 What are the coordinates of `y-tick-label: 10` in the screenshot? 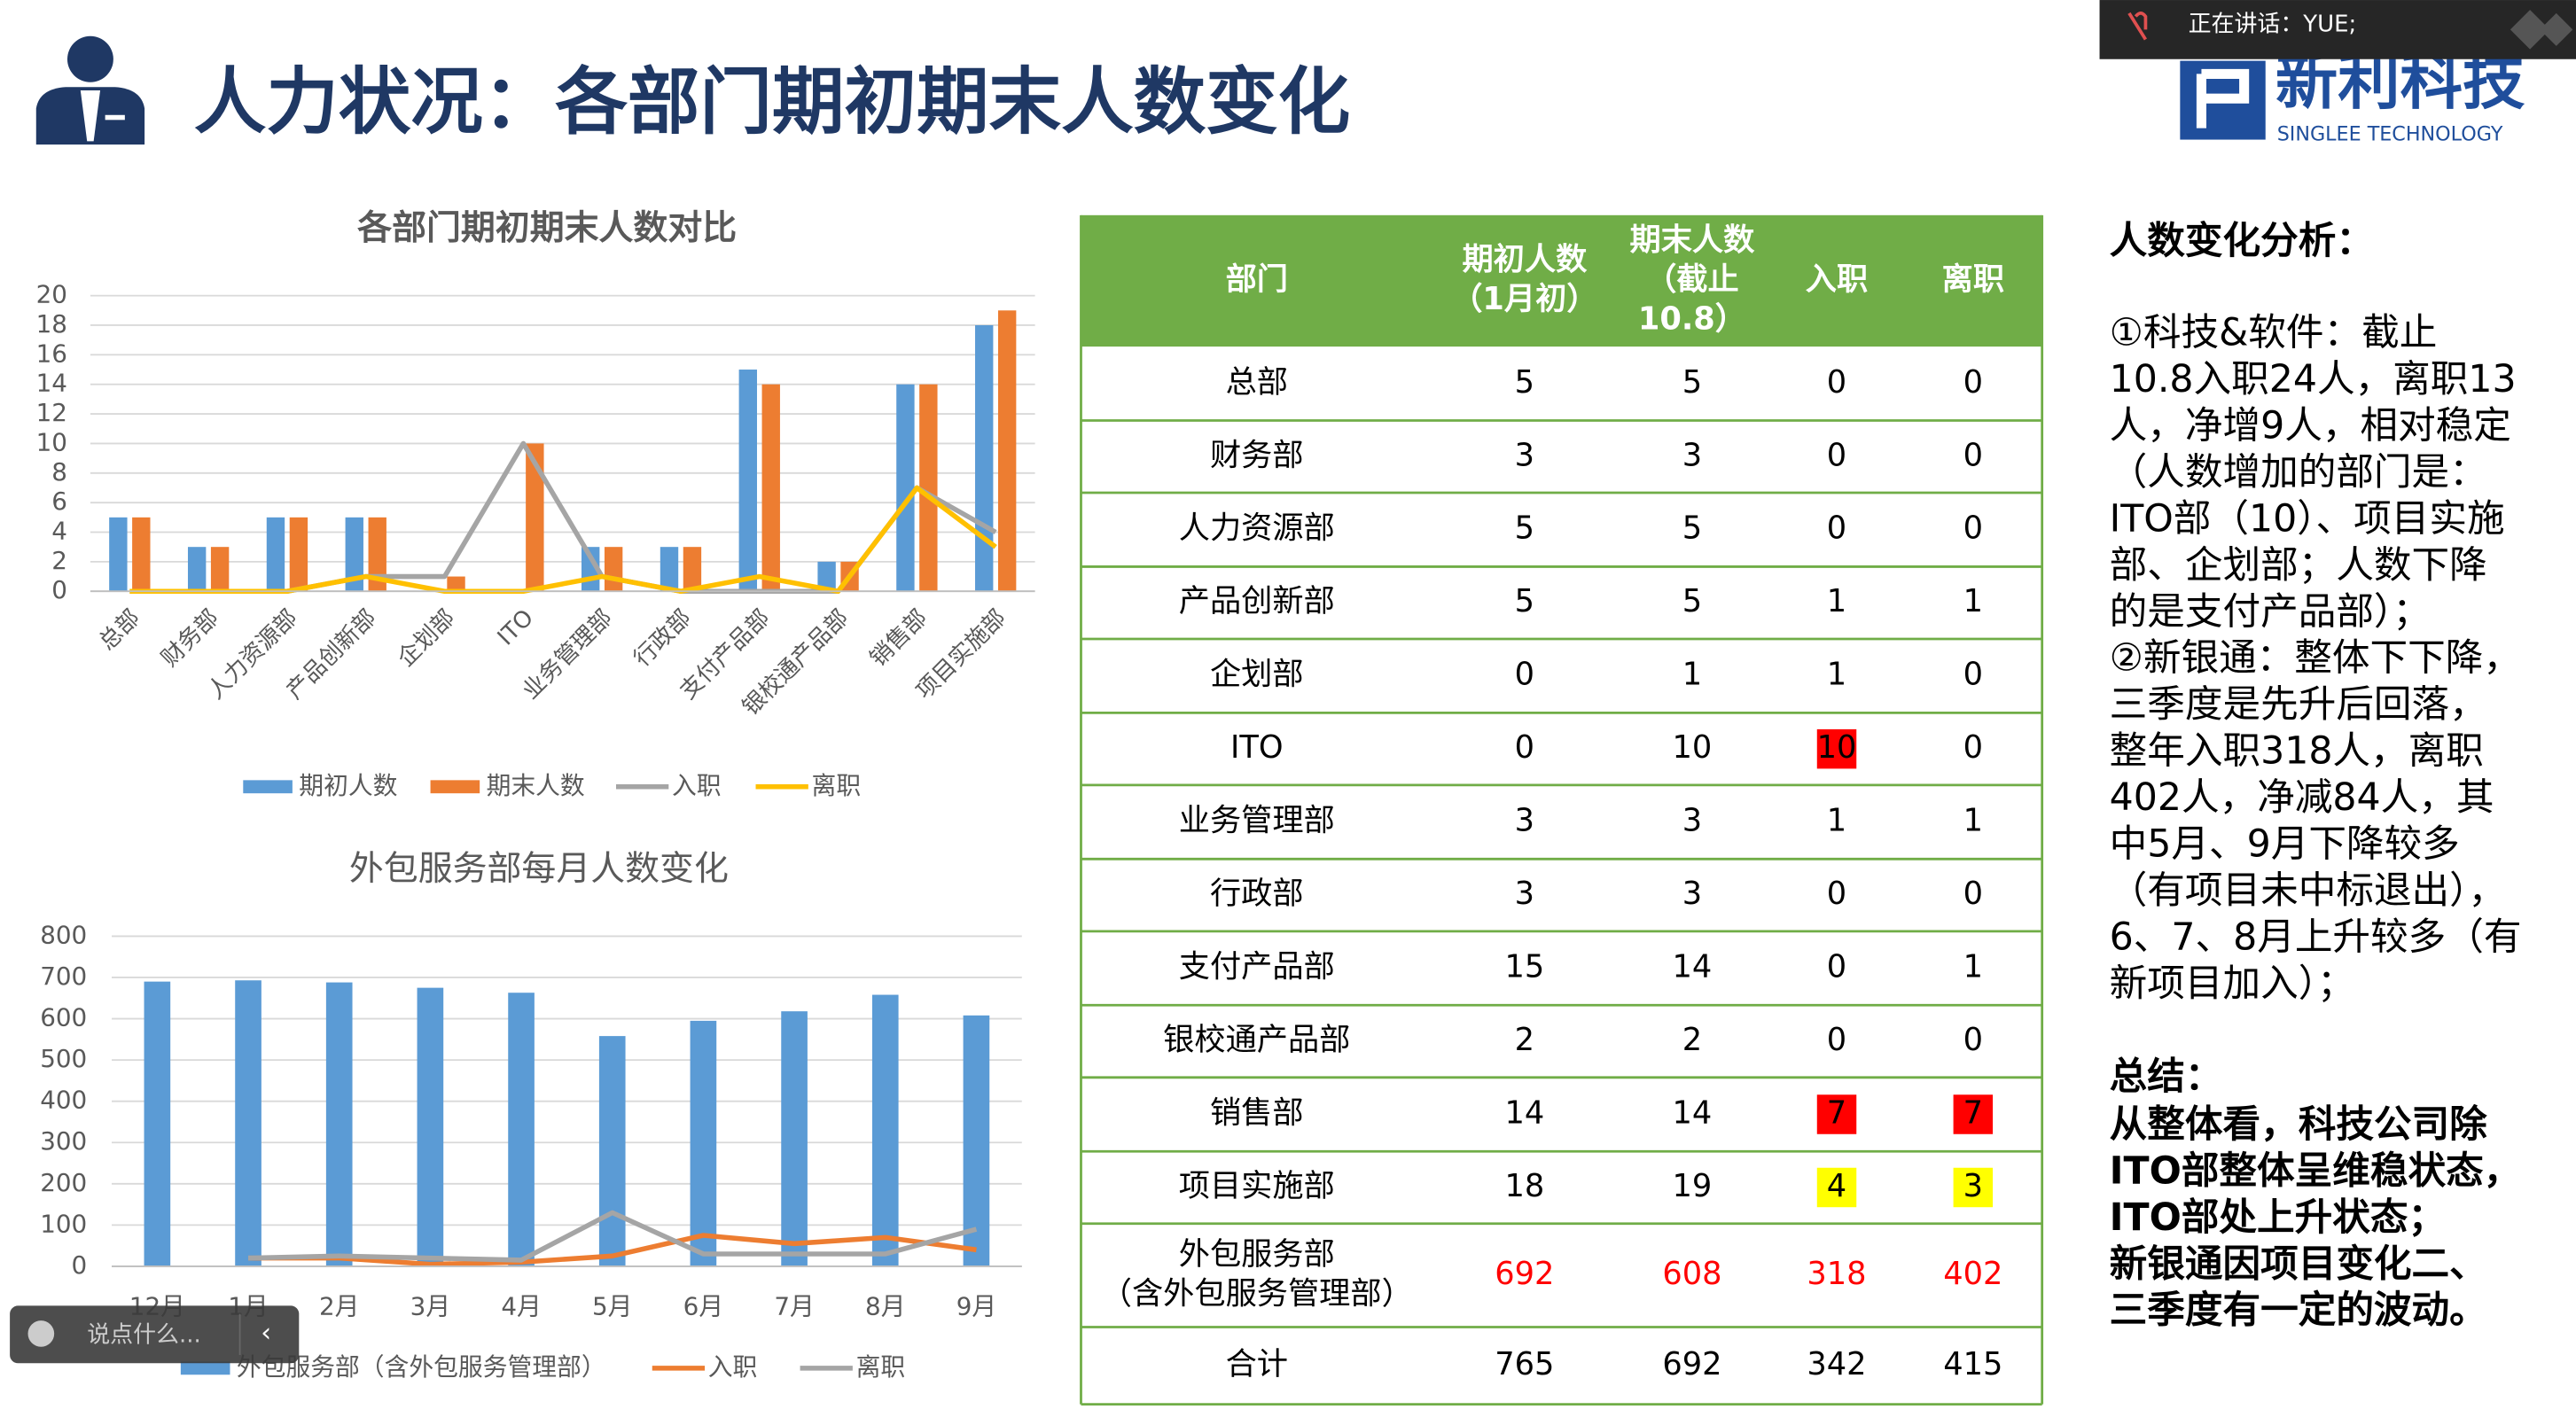 It's located at (51, 441).